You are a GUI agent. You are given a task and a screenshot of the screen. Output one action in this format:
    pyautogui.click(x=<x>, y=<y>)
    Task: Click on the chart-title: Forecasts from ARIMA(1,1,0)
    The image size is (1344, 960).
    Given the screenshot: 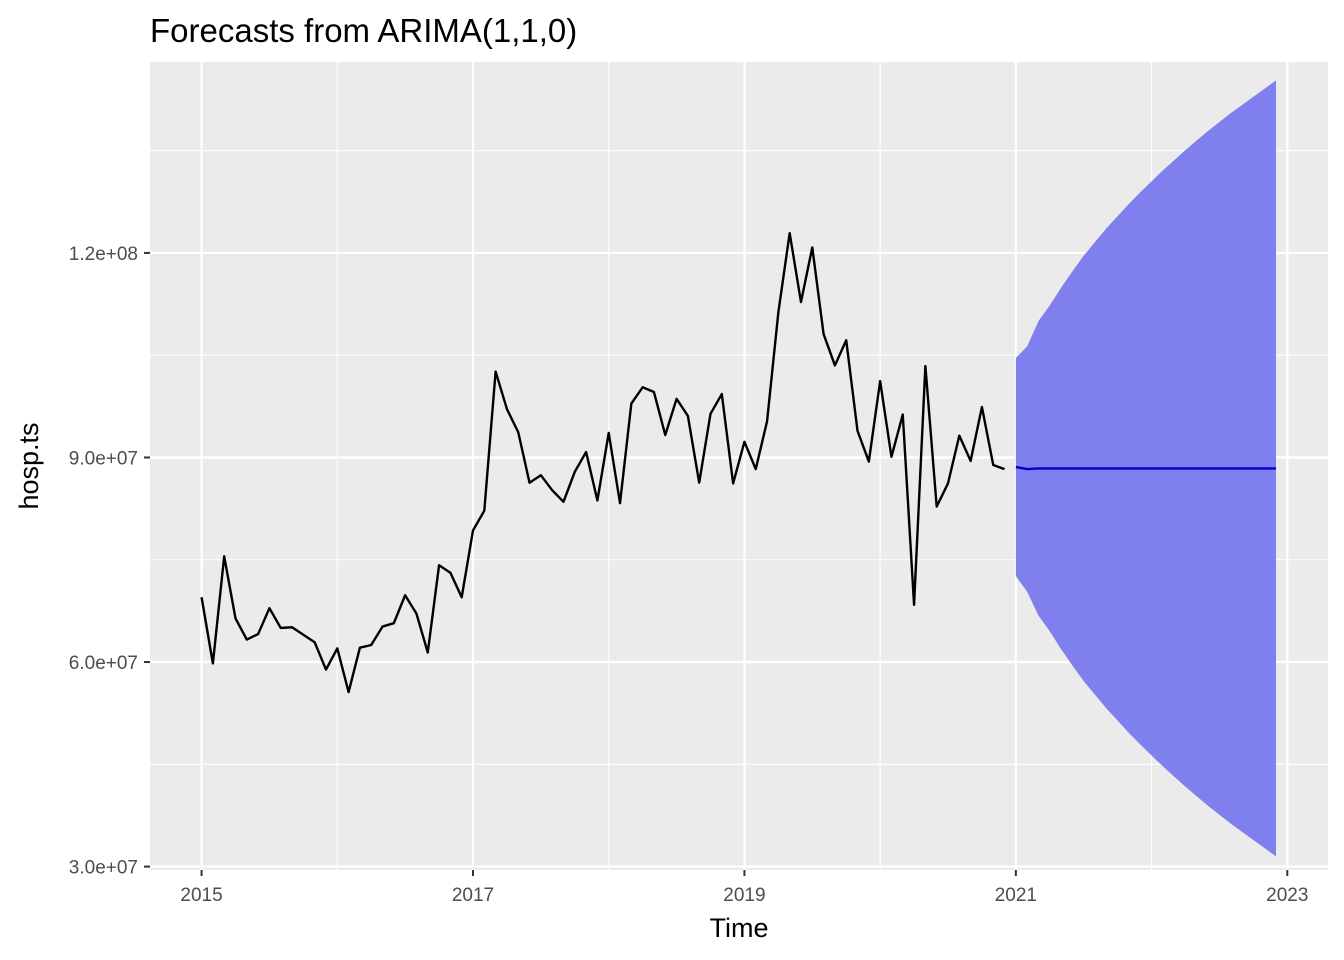 What is the action you would take?
    pyautogui.click(x=363, y=30)
    